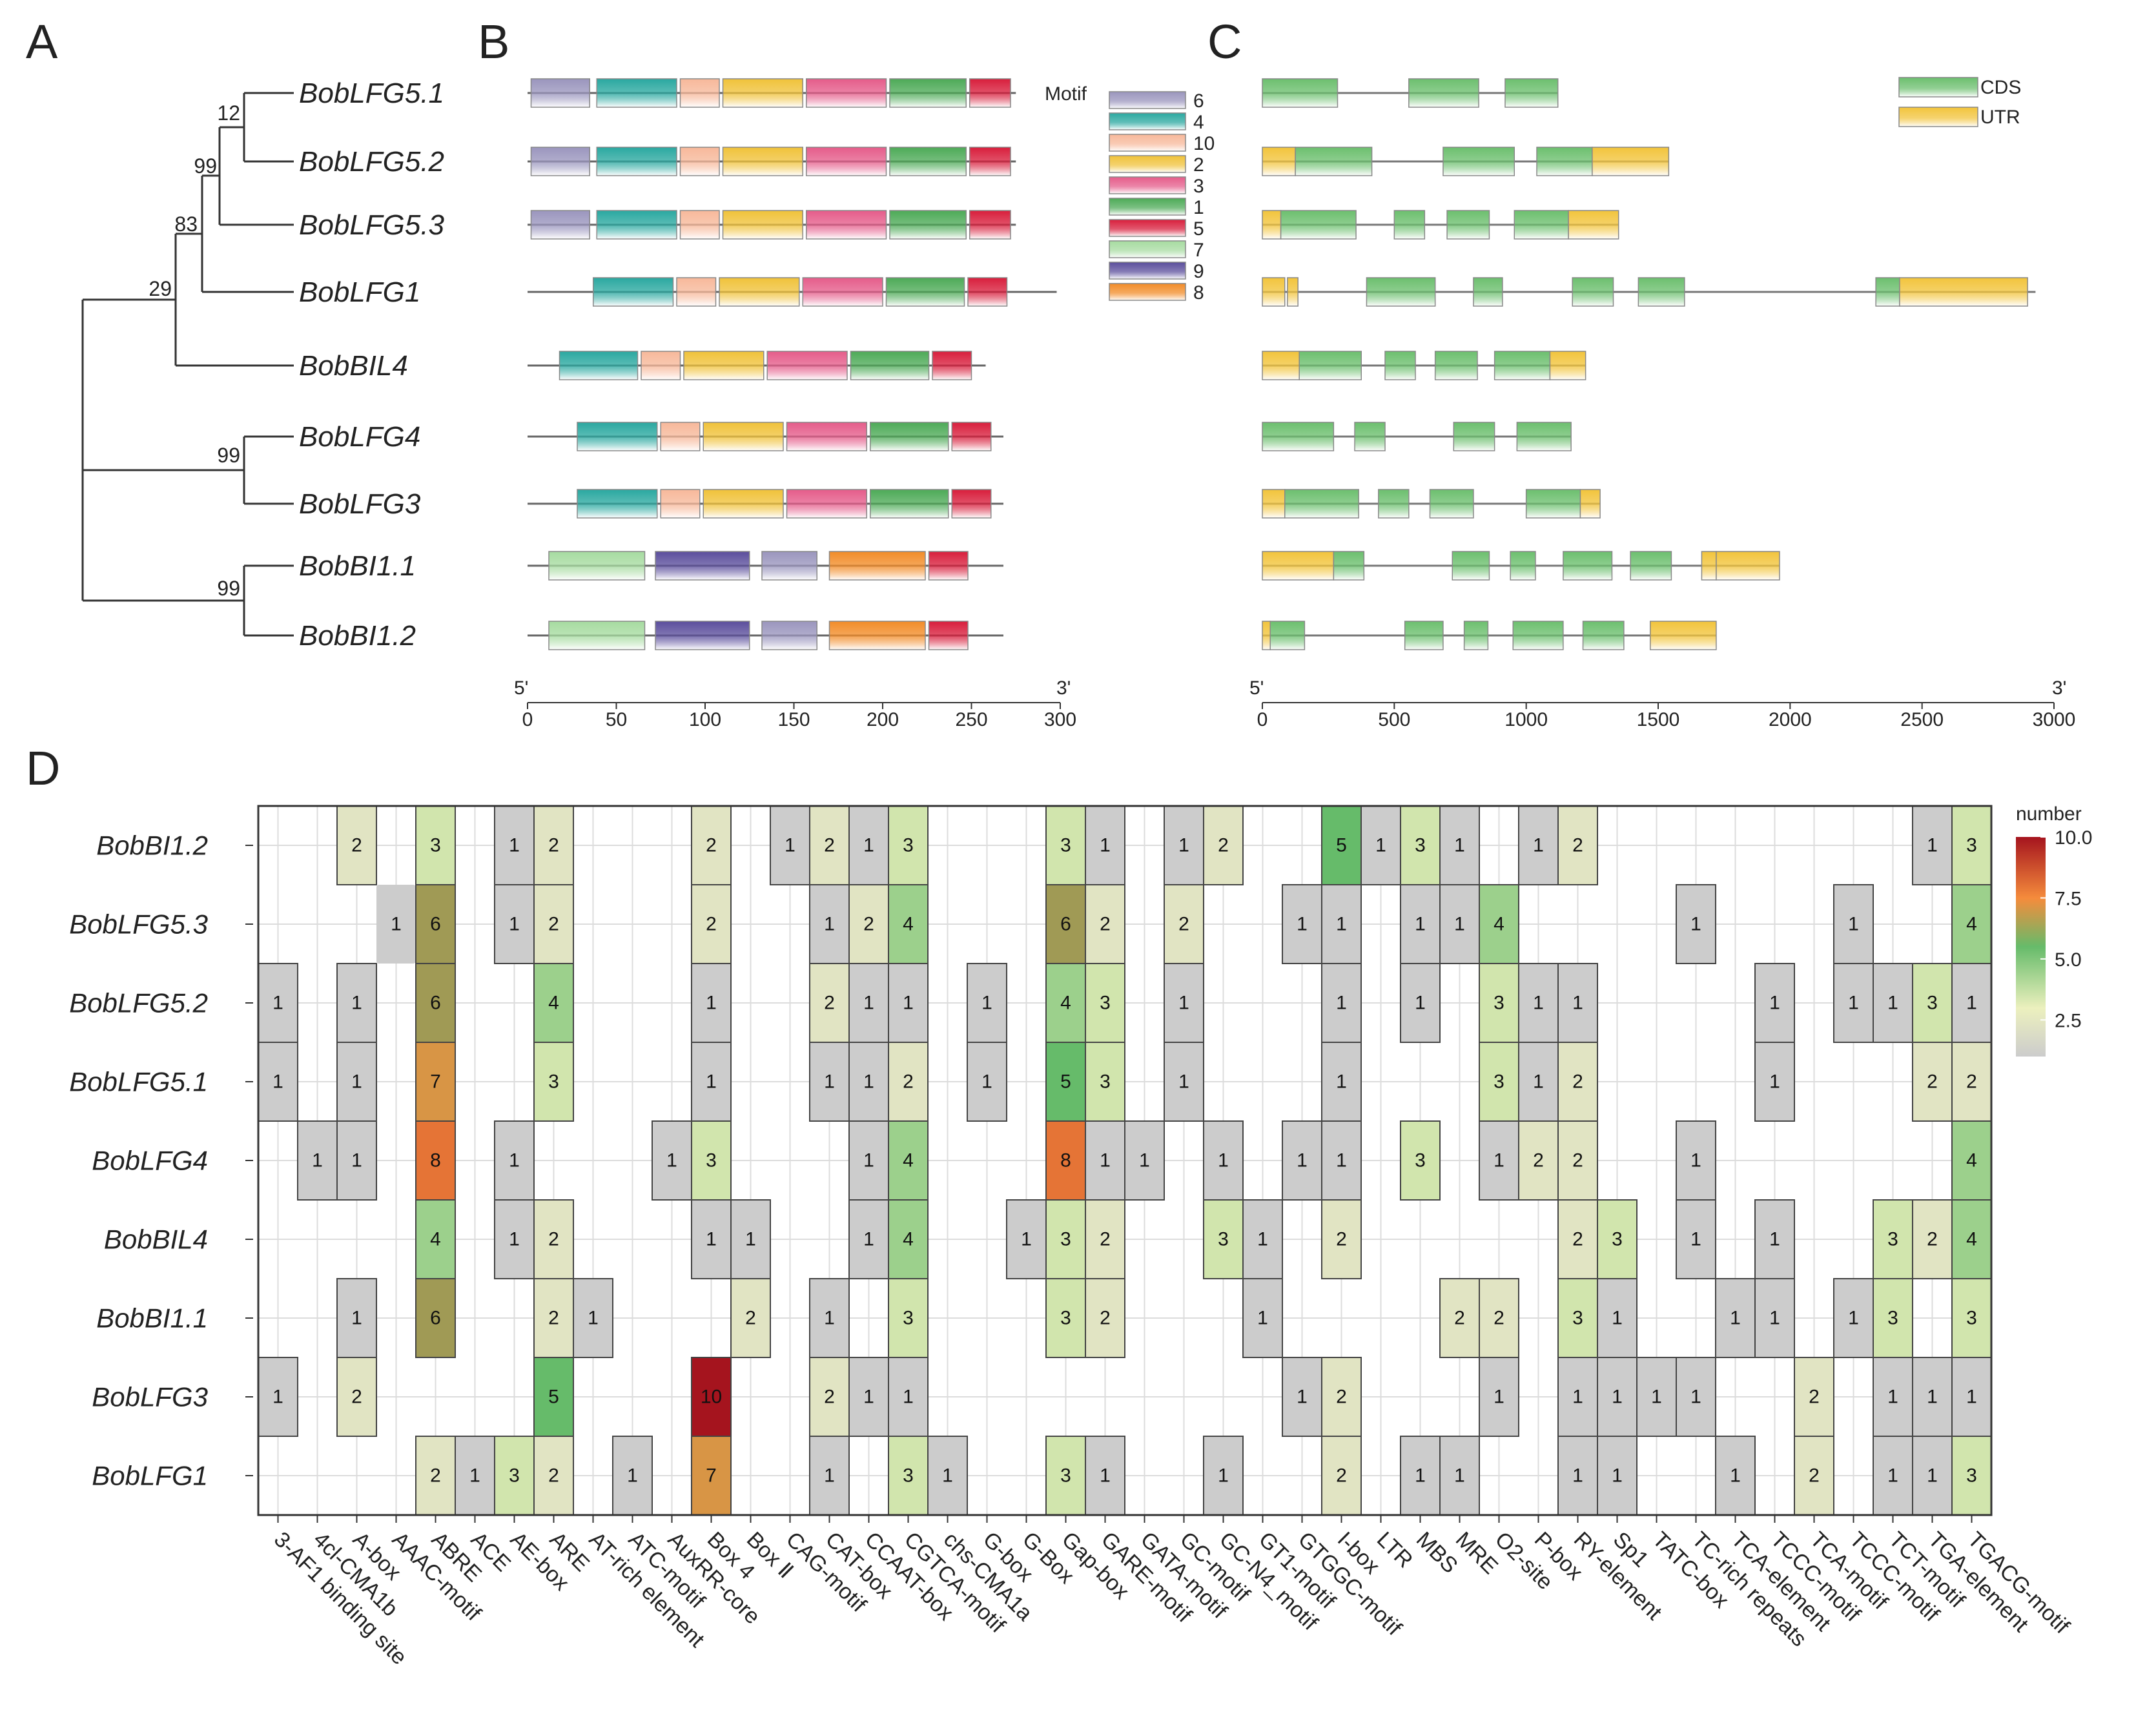 This screenshot has height=1712, width=2156. What do you see at coordinates (152, 845) in the screenshot?
I see `heatmap-row-label: BobBI1.2` at bounding box center [152, 845].